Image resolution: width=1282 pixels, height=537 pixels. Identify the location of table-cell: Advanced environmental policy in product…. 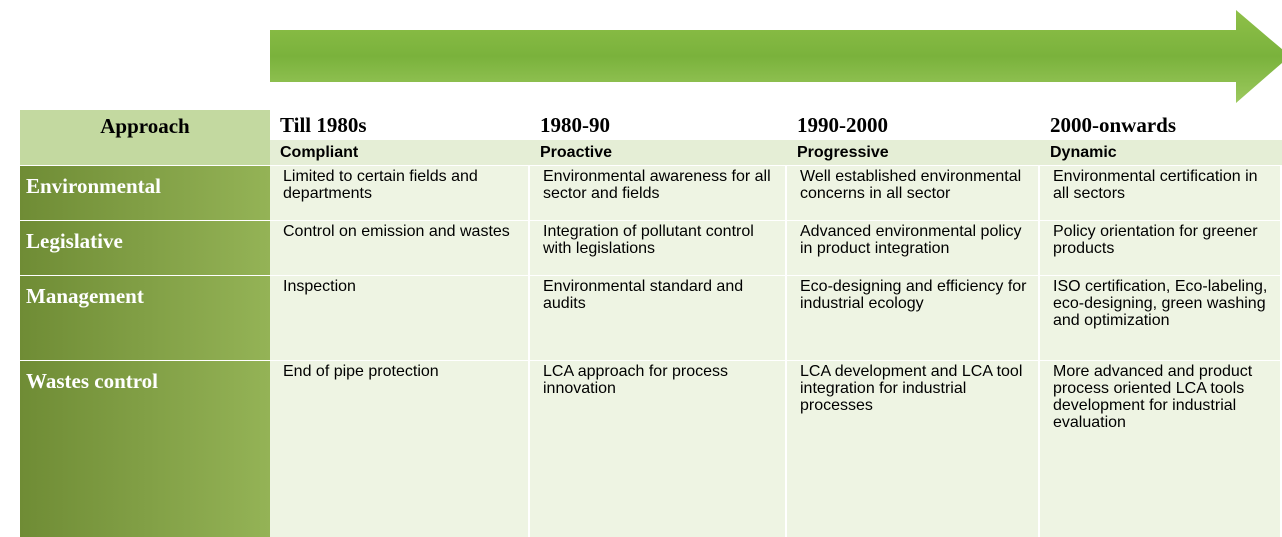
(912, 248).